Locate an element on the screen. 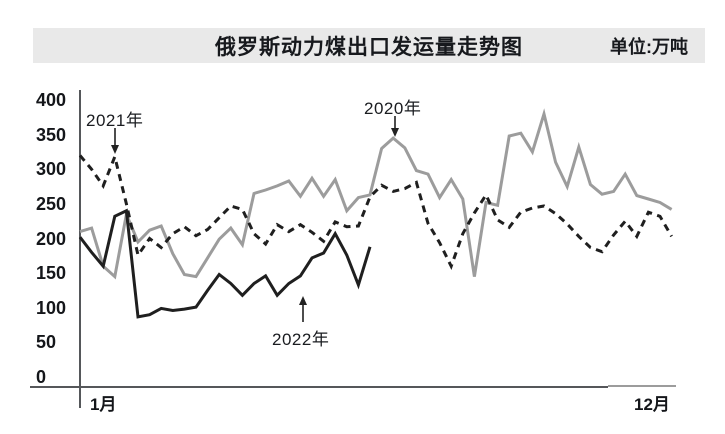  series-label-2021: 2021年 is located at coordinates (115, 120).